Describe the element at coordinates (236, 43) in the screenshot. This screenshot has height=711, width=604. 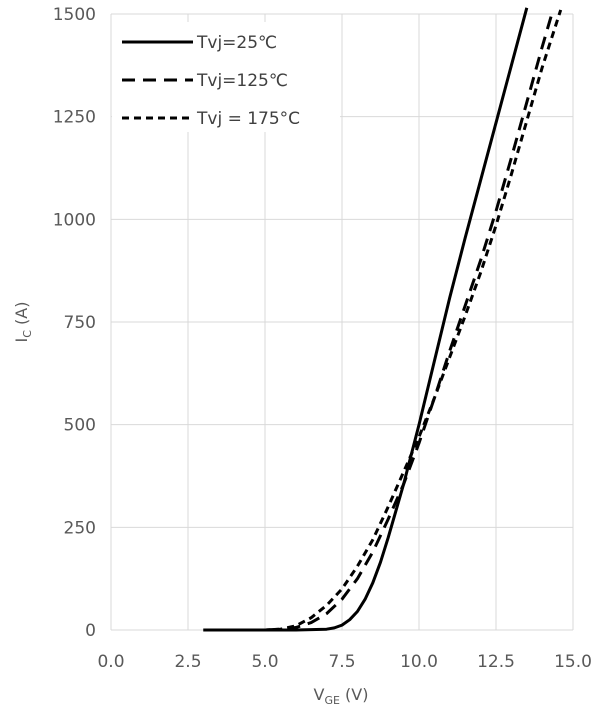
I see `legend-label-0: Tvj=25℃` at that location.